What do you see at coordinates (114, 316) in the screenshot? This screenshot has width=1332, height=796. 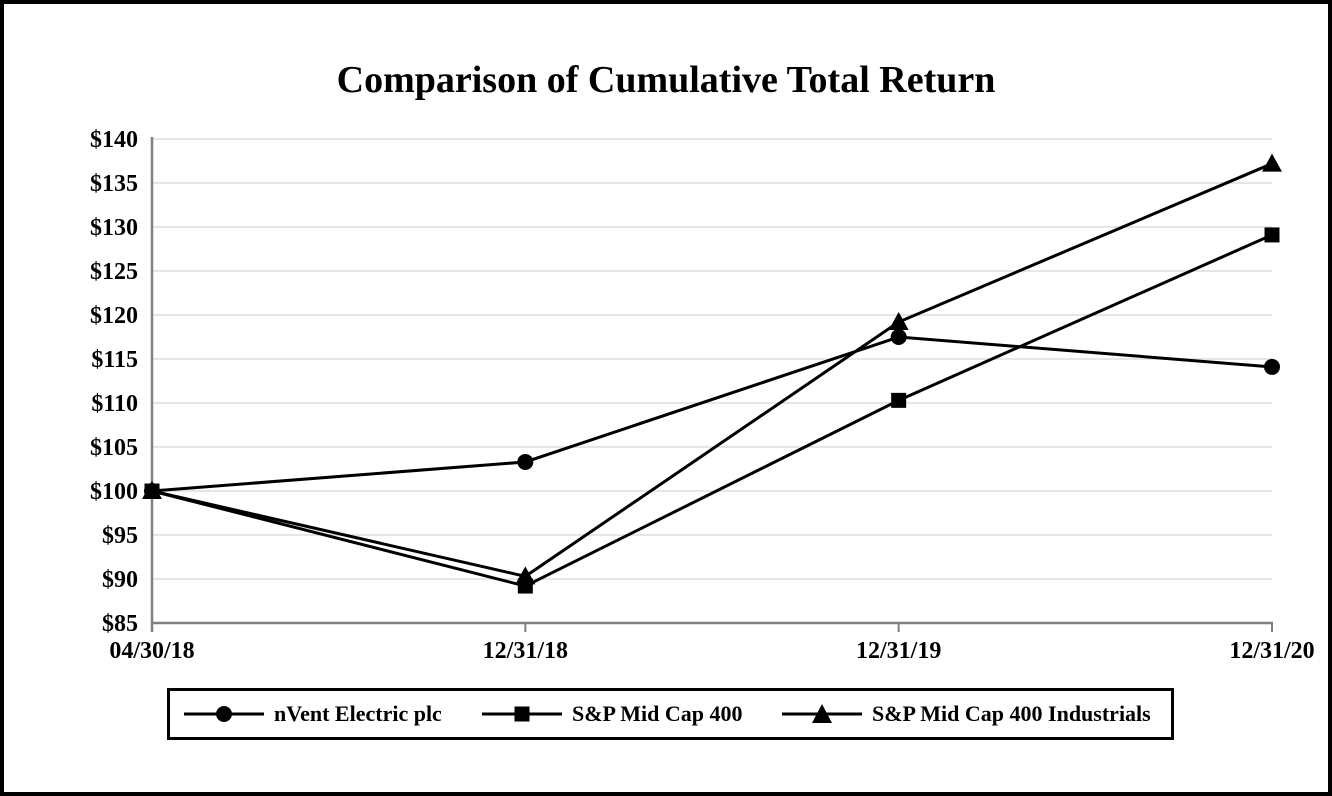 I see `y-axis-label: $120` at bounding box center [114, 316].